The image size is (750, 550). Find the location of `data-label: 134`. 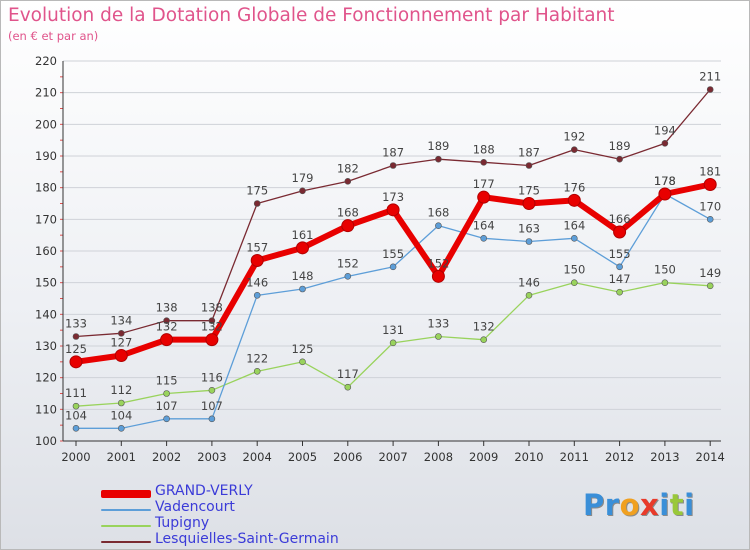

data-label: 134 is located at coordinates (121, 320).